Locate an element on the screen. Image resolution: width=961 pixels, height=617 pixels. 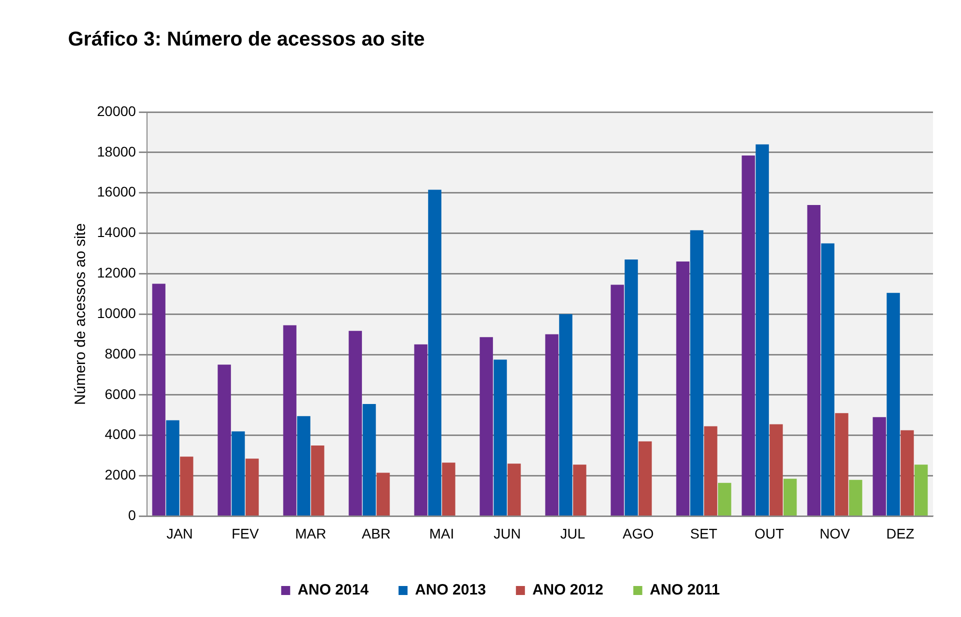
y-tick-label: 0 is located at coordinates (132, 515).